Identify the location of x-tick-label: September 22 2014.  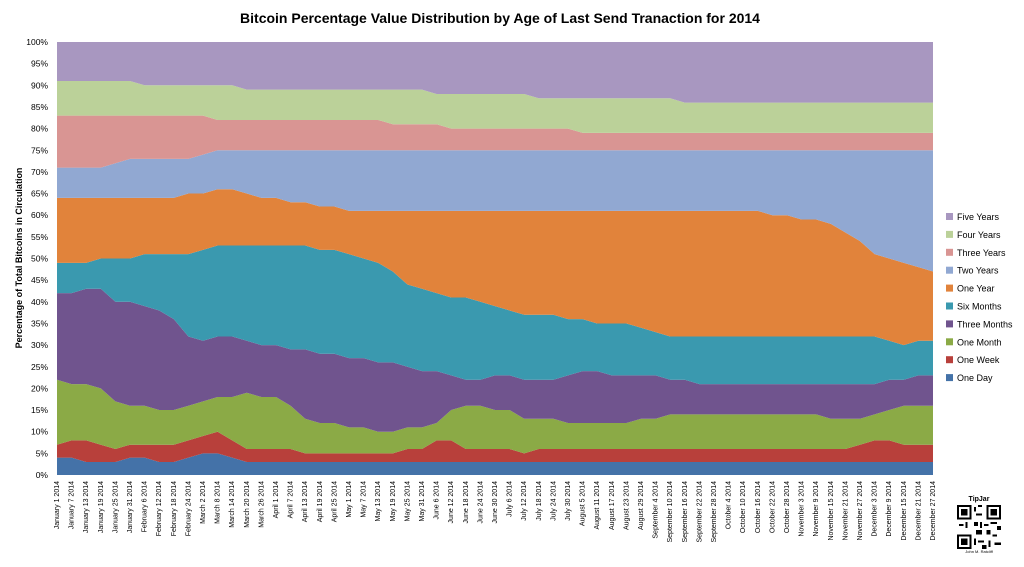
(699, 512).